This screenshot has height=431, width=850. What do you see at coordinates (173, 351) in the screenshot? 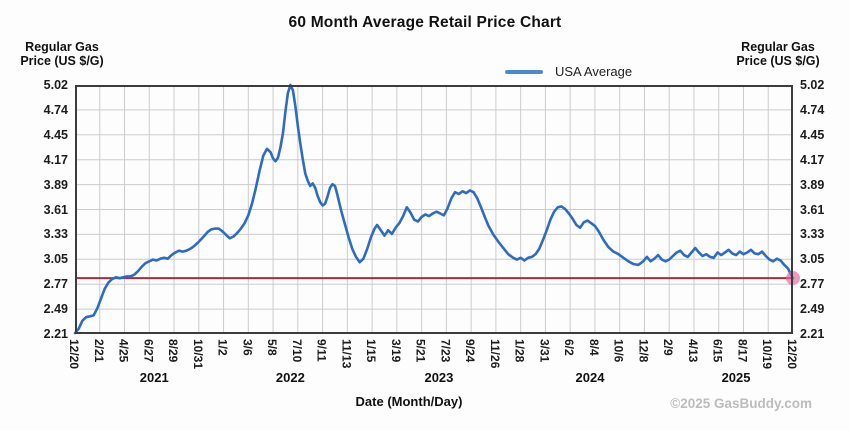
I see `x-tick-label: 8/29` at bounding box center [173, 351].